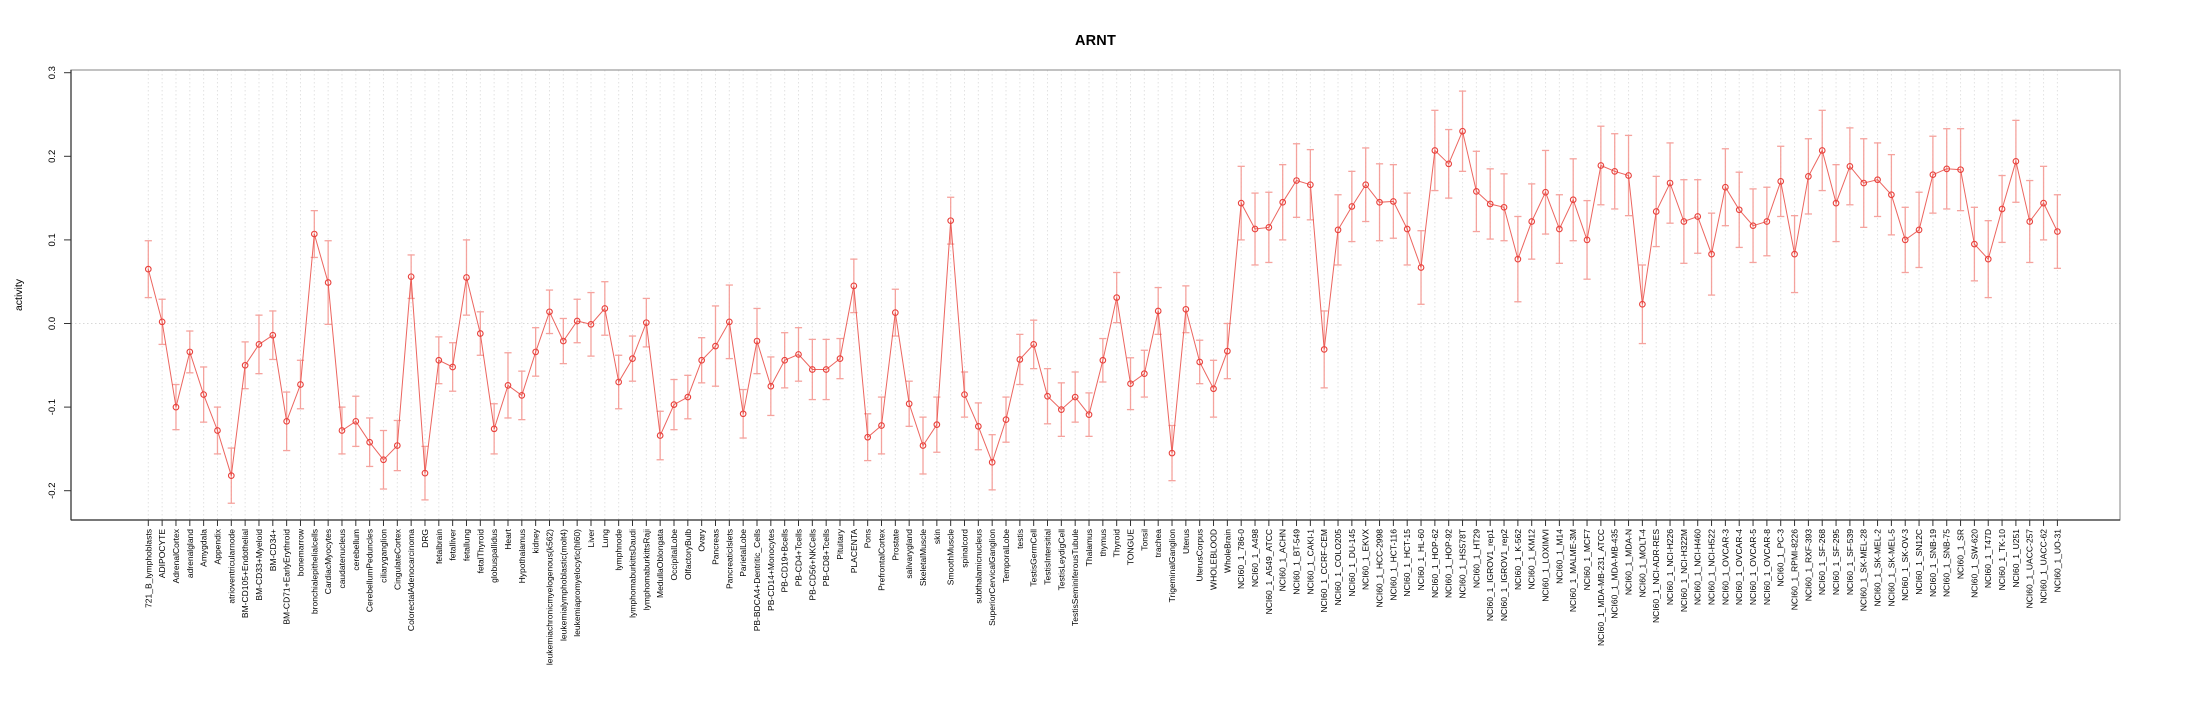  Describe the element at coordinates (1864, 570) in the screenshot. I see `x-tick-label: NCI60_1_SK-MEL-28` at that location.